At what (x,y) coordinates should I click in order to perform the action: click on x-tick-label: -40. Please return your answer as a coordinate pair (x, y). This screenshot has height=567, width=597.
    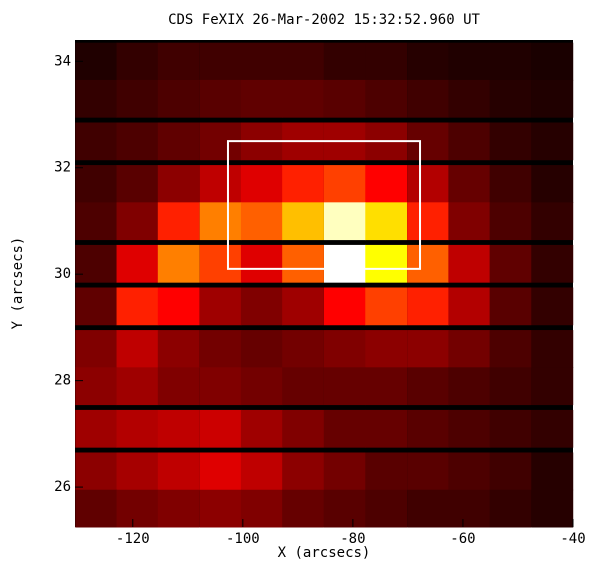
    Looking at the image, I should click on (572, 539).